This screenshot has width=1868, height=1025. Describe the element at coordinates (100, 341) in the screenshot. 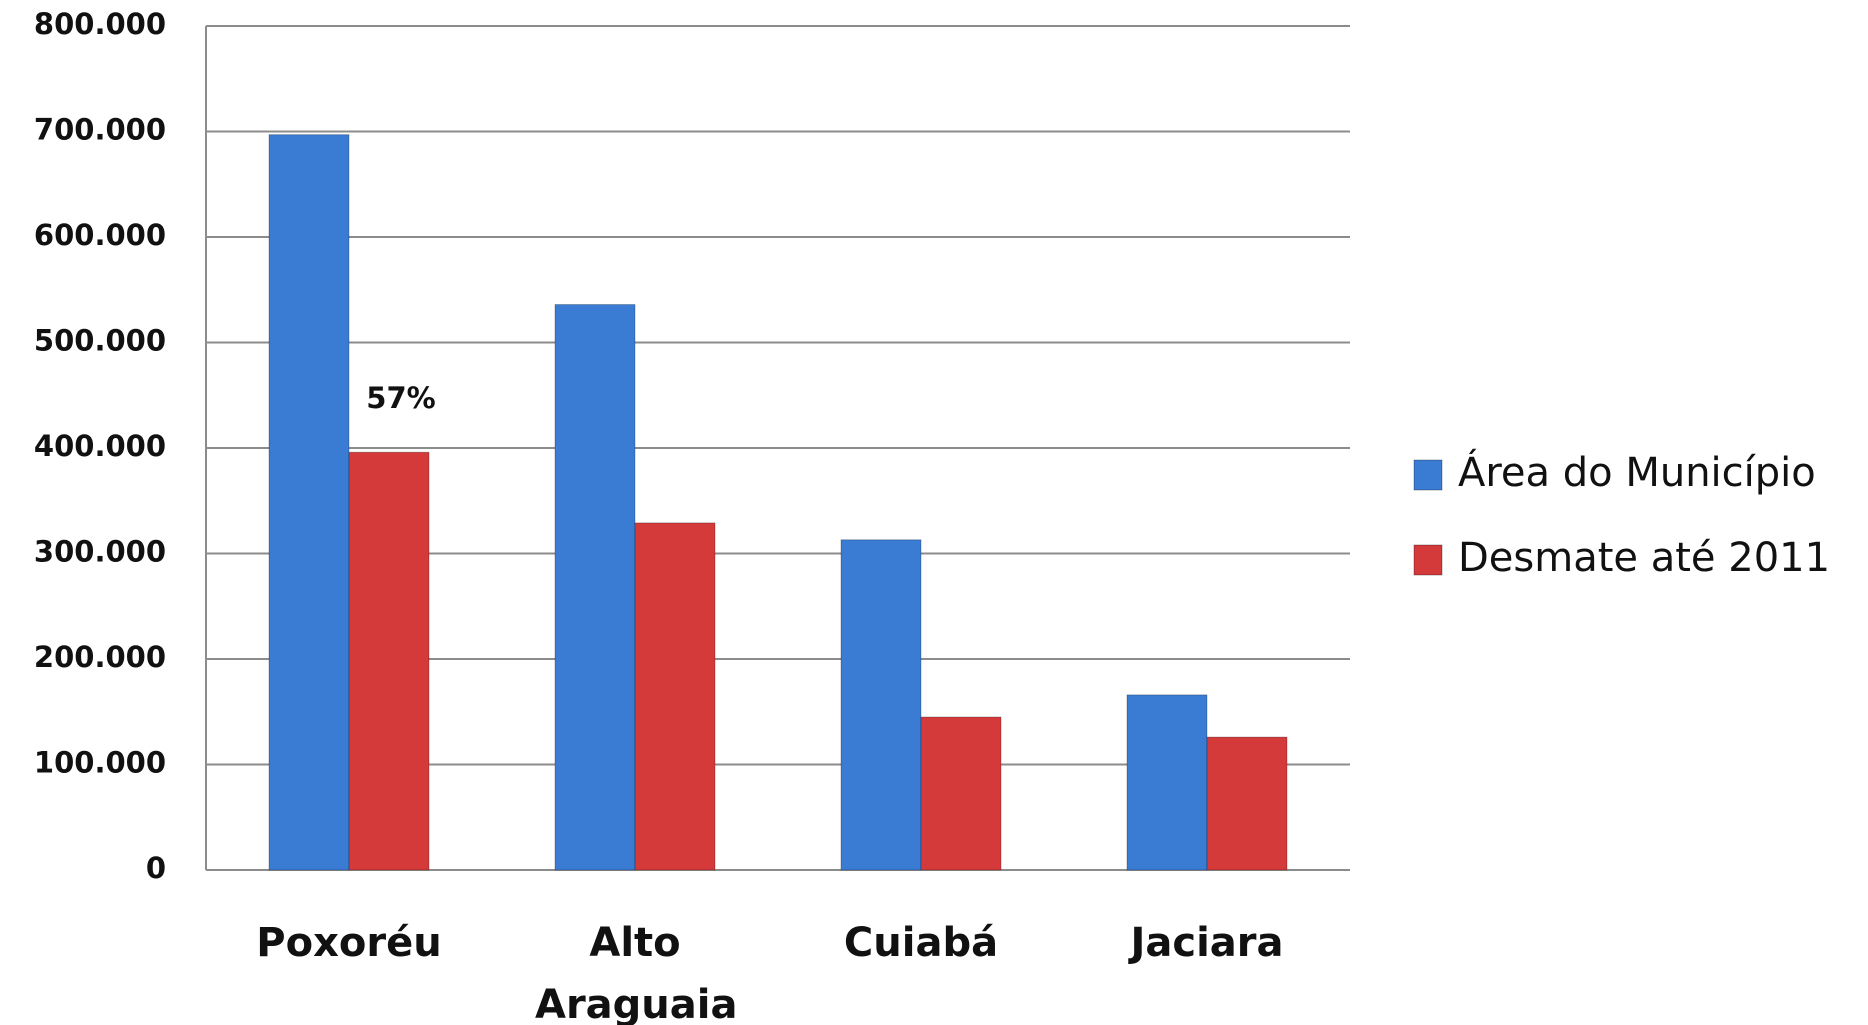

I see `y-tick-label: 500.000` at that location.